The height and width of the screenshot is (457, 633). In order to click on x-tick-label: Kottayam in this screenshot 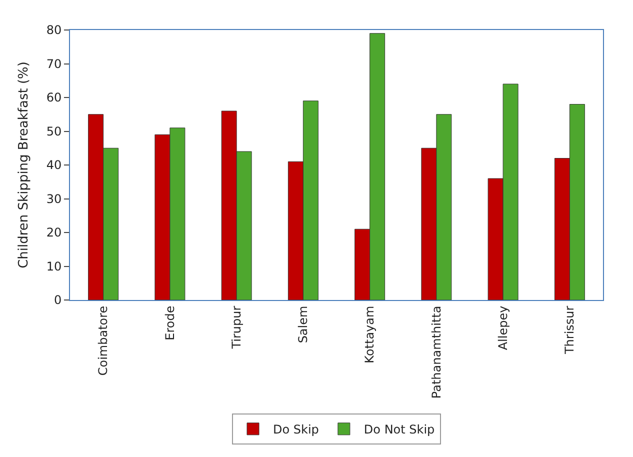, I will do `click(369, 335)`.